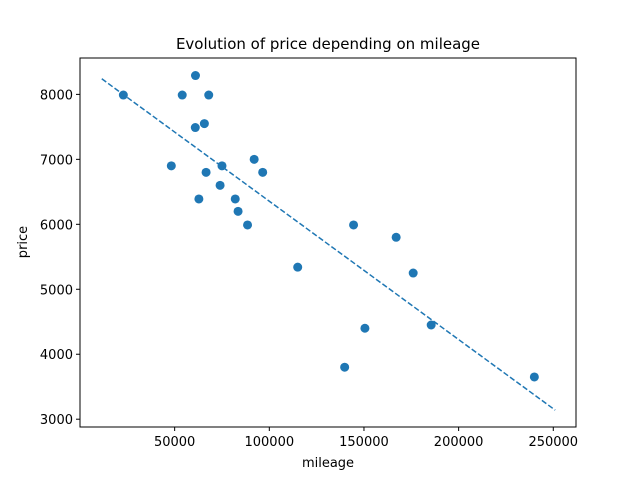 This screenshot has width=640, height=480. What do you see at coordinates (269, 442) in the screenshot?
I see `x-tick-label: 100000` at bounding box center [269, 442].